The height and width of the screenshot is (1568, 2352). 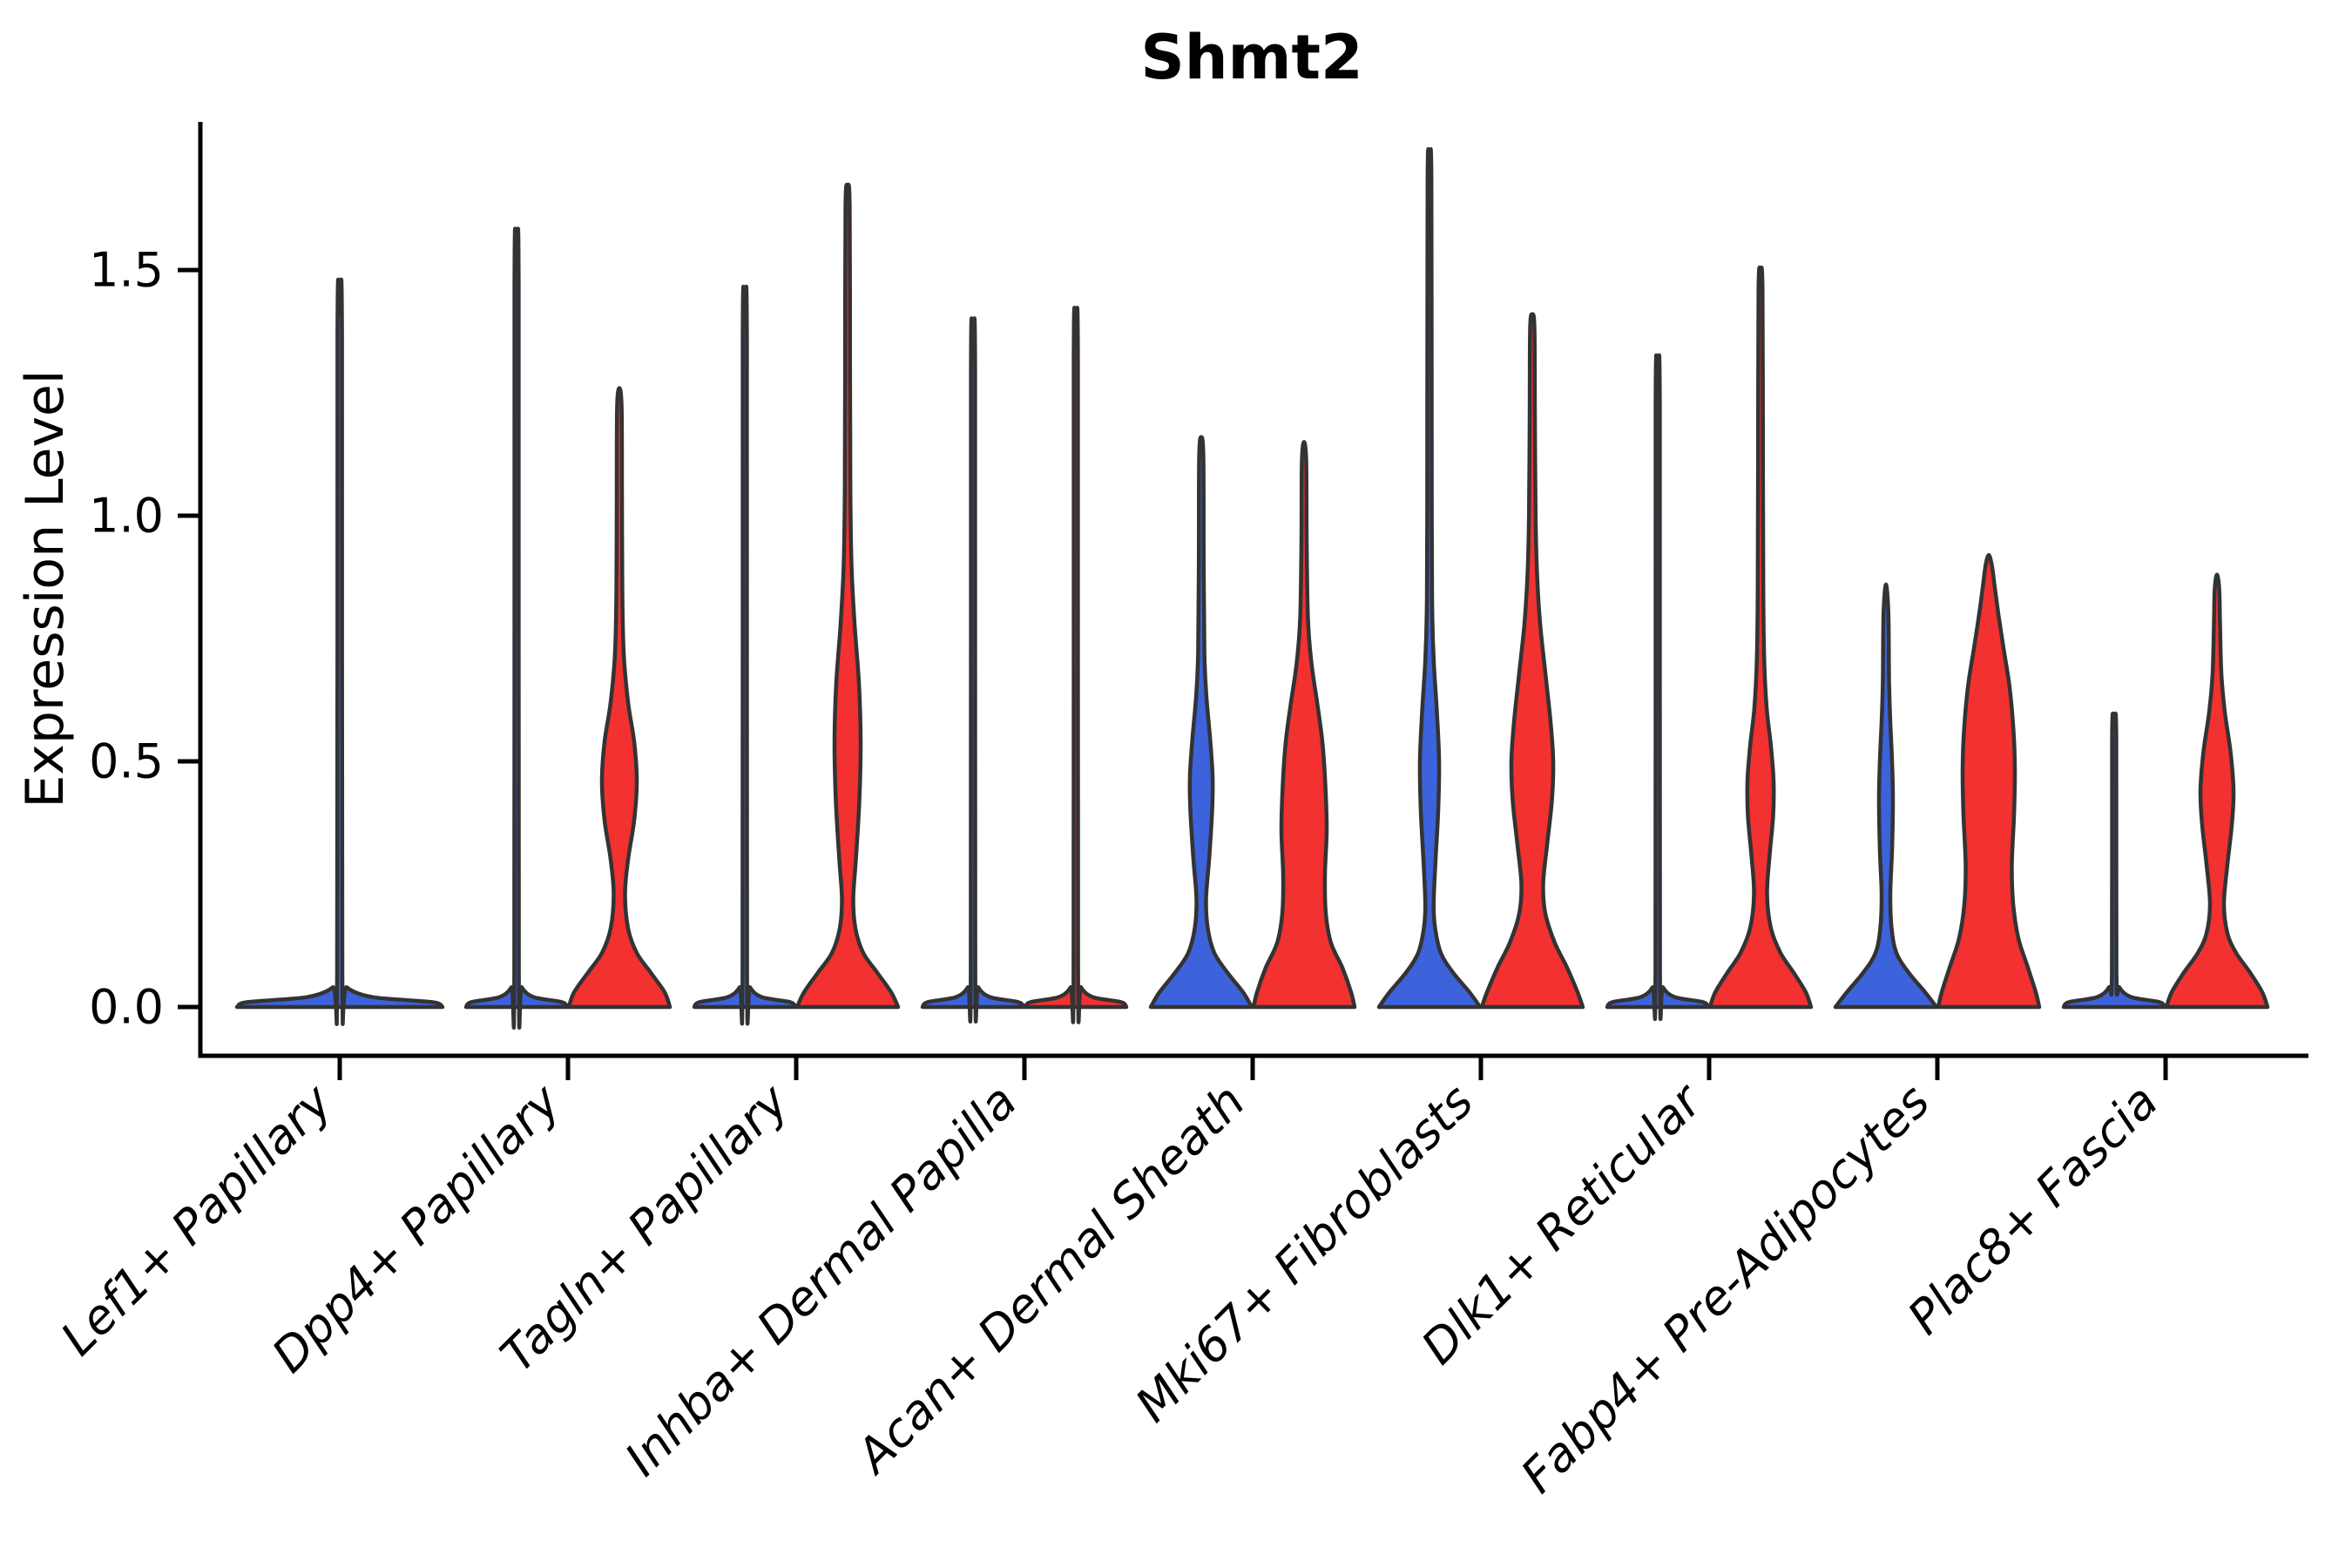 What do you see at coordinates (1658, 687) in the screenshot?
I see `violin-7-blue` at bounding box center [1658, 687].